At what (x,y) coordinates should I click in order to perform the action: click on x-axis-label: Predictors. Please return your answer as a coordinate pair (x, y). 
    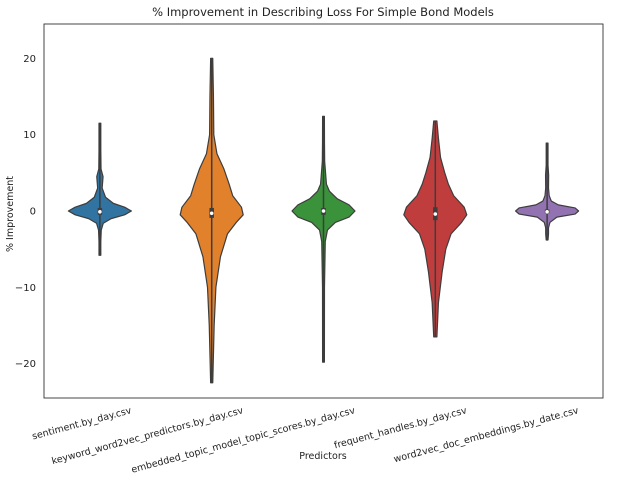
    Looking at the image, I should click on (322, 456).